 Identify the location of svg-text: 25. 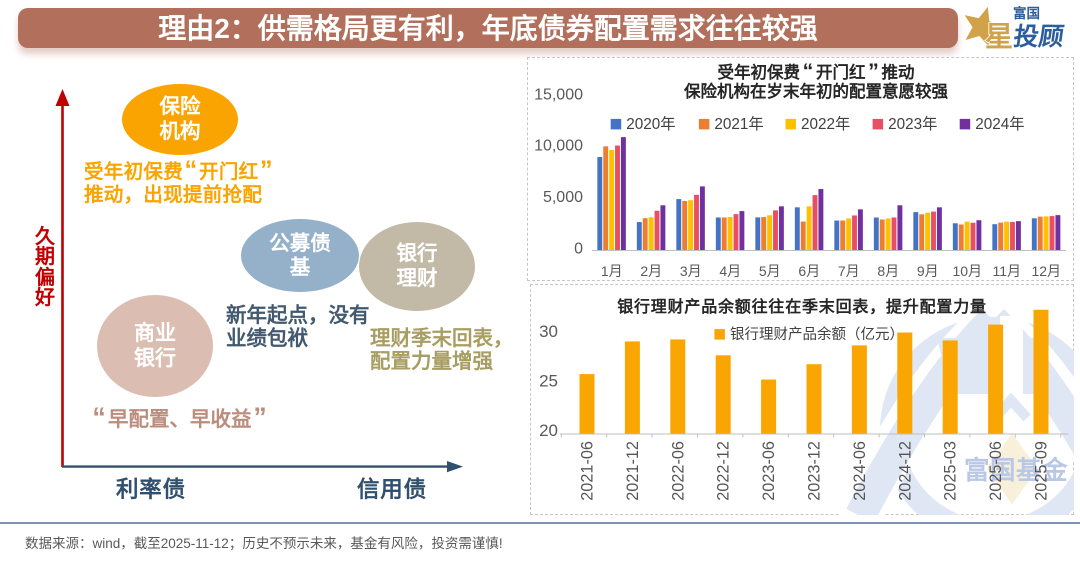
(548, 381).